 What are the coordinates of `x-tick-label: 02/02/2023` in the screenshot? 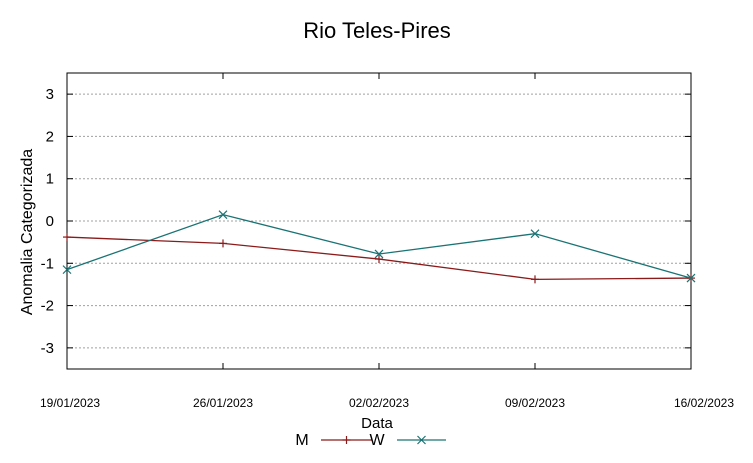 It's located at (379, 403).